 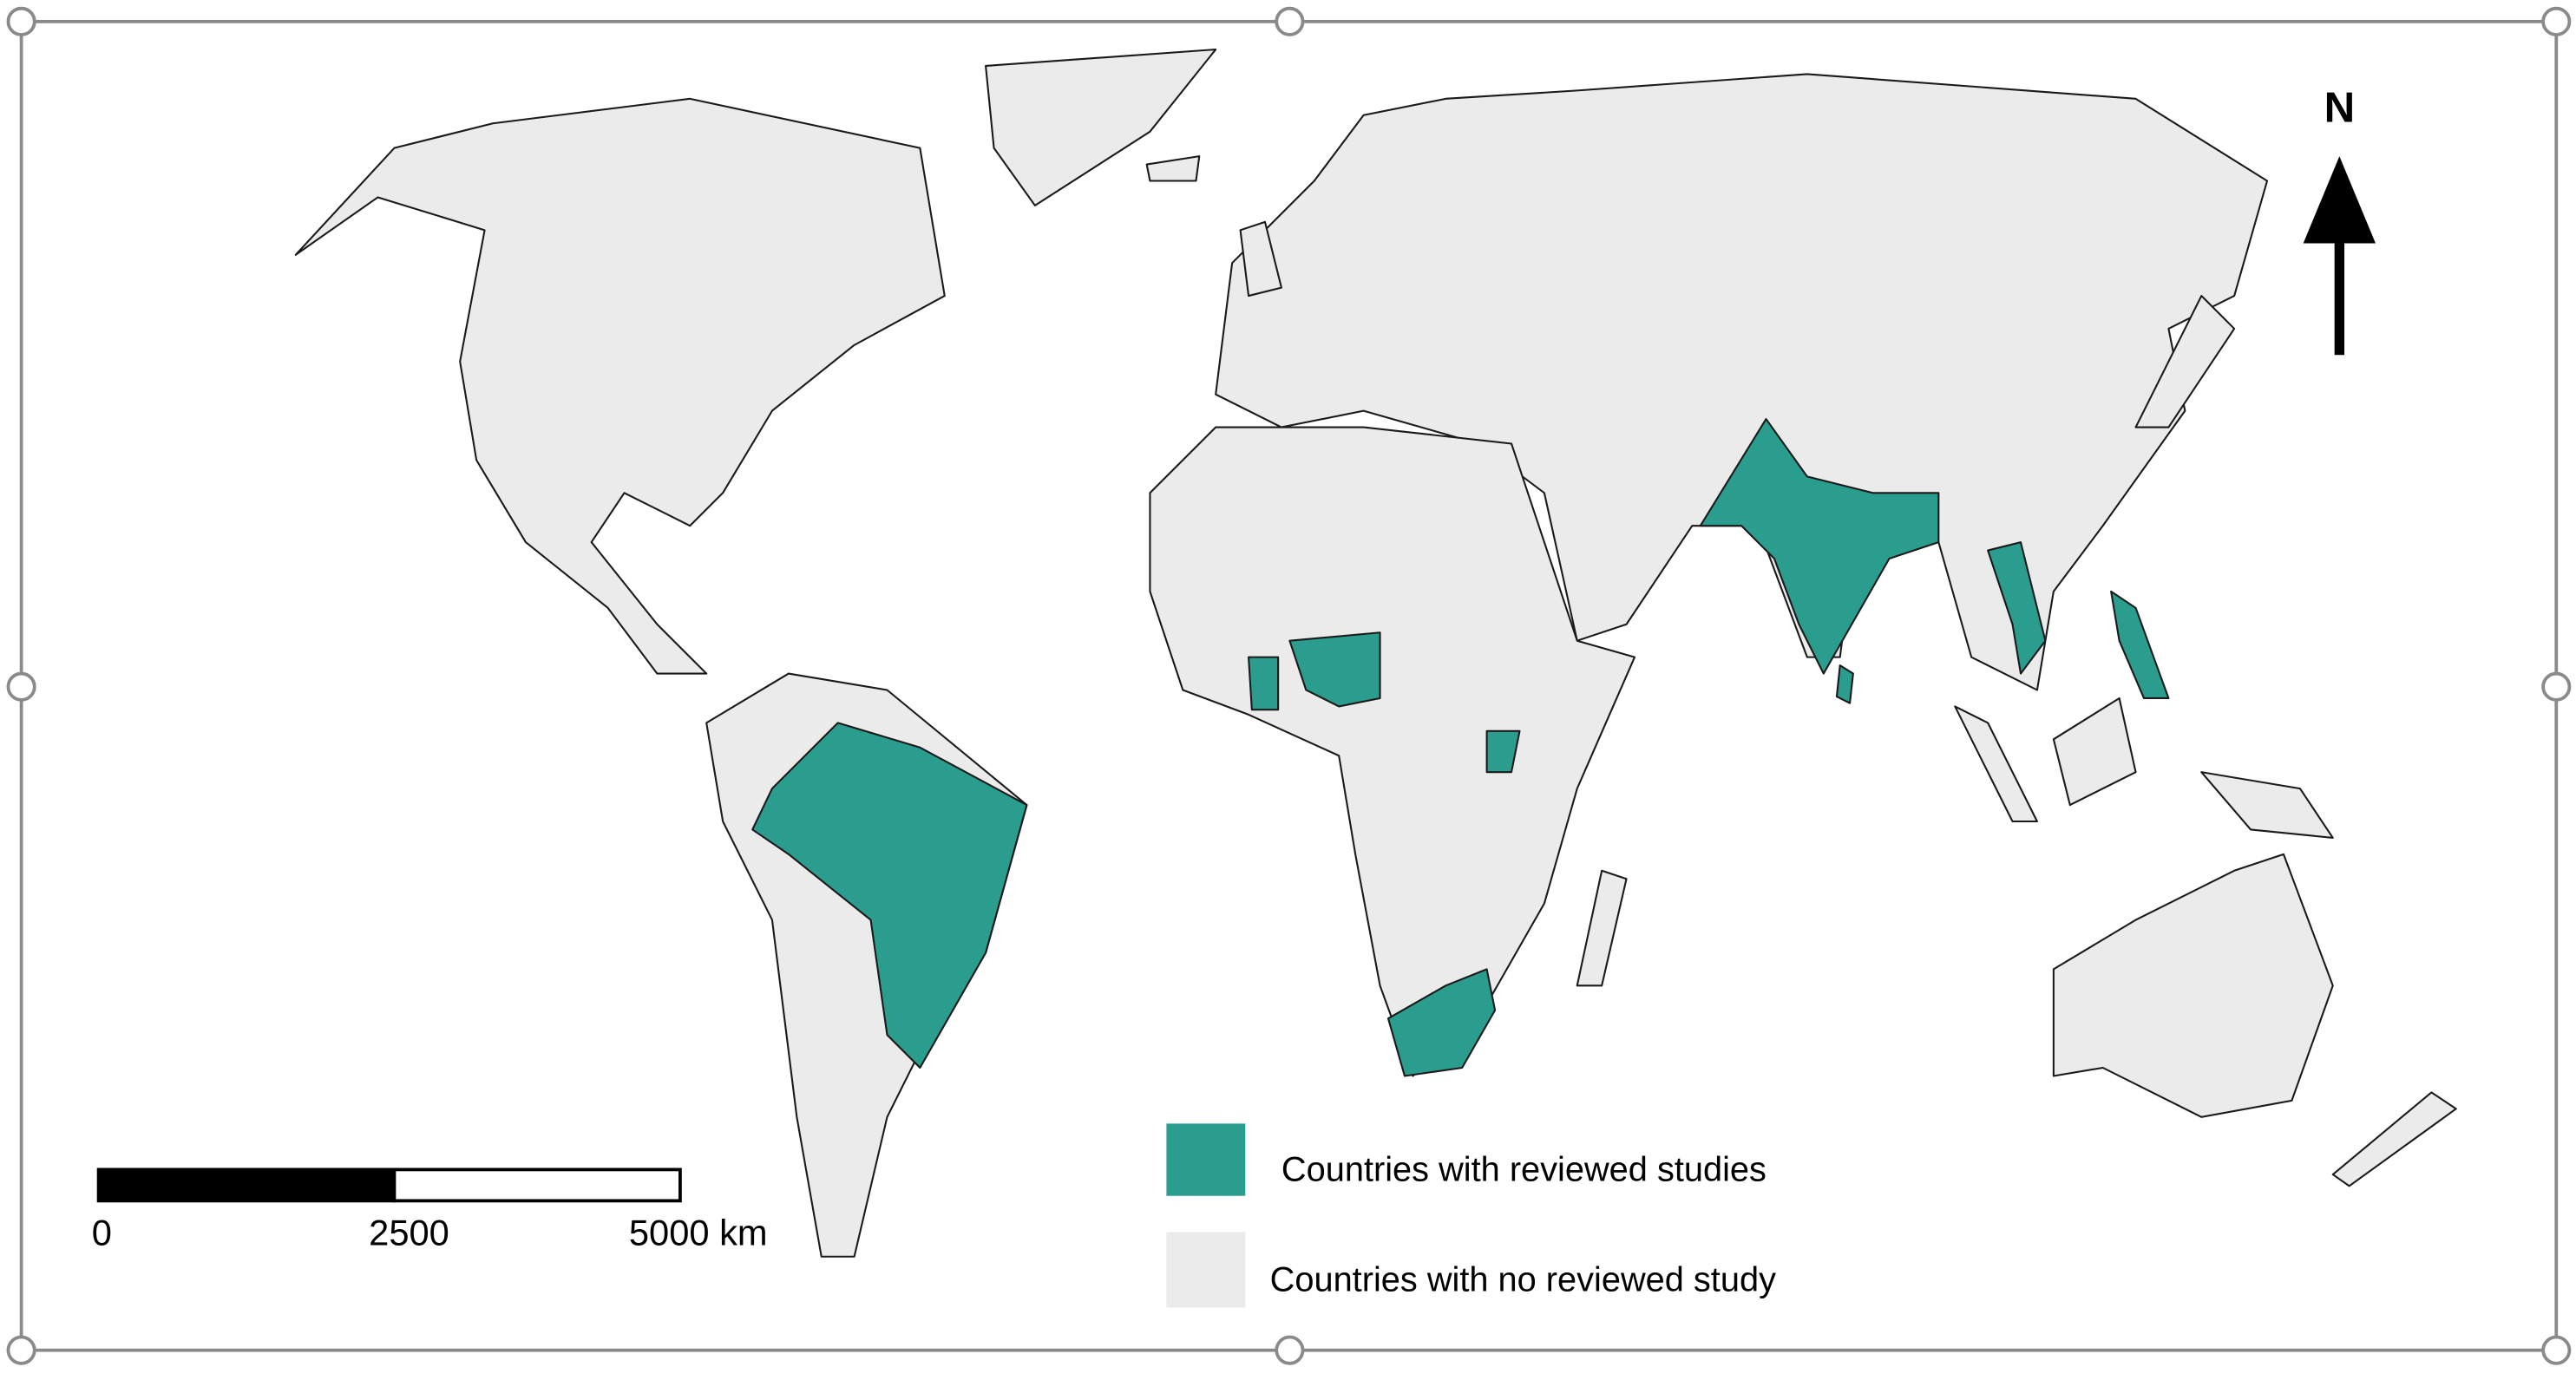 I want to click on ghana, so click(x=1264, y=683).